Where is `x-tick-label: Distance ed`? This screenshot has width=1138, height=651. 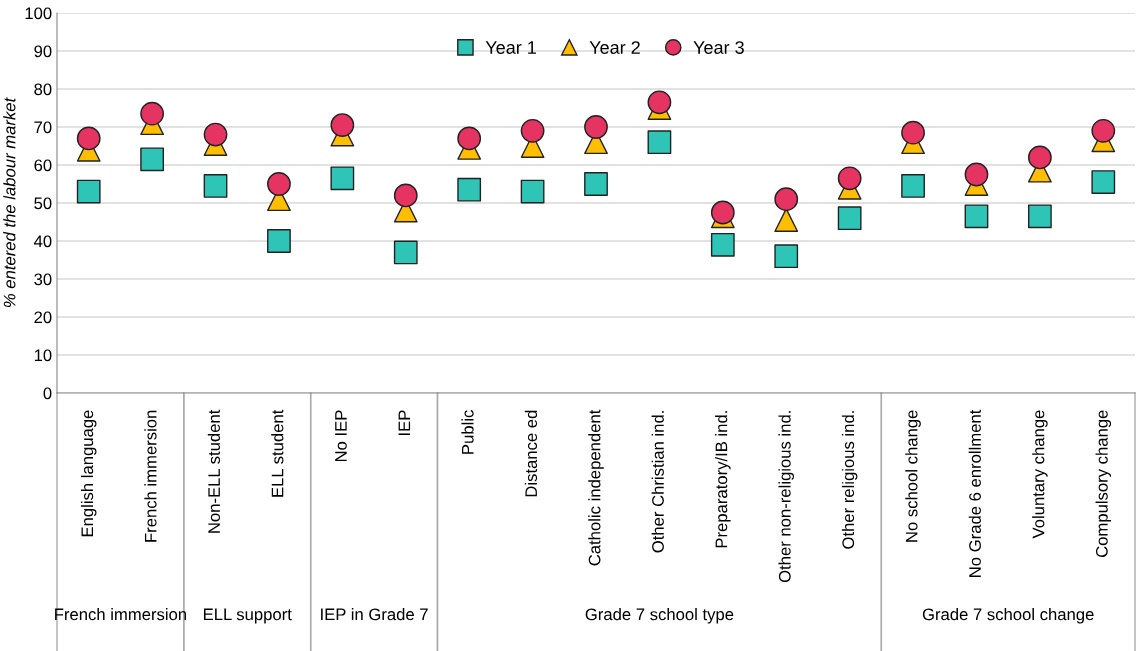 x-tick-label: Distance ed is located at coordinates (531, 453).